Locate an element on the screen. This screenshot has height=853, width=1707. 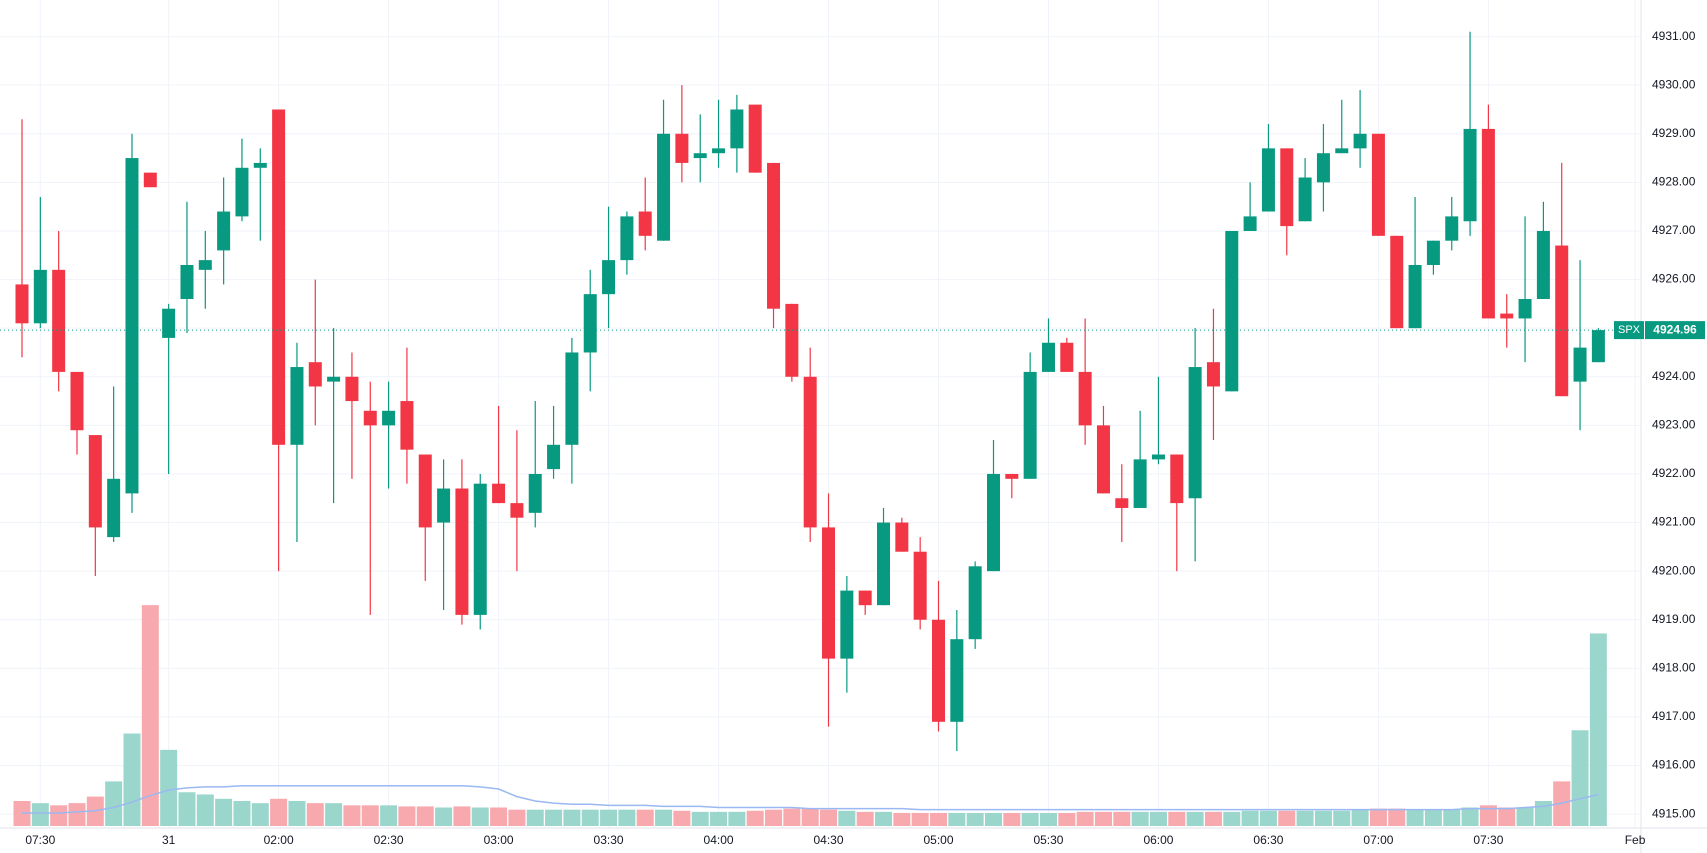
y-tick-label: 4918.00 is located at coordinates (1674, 668).